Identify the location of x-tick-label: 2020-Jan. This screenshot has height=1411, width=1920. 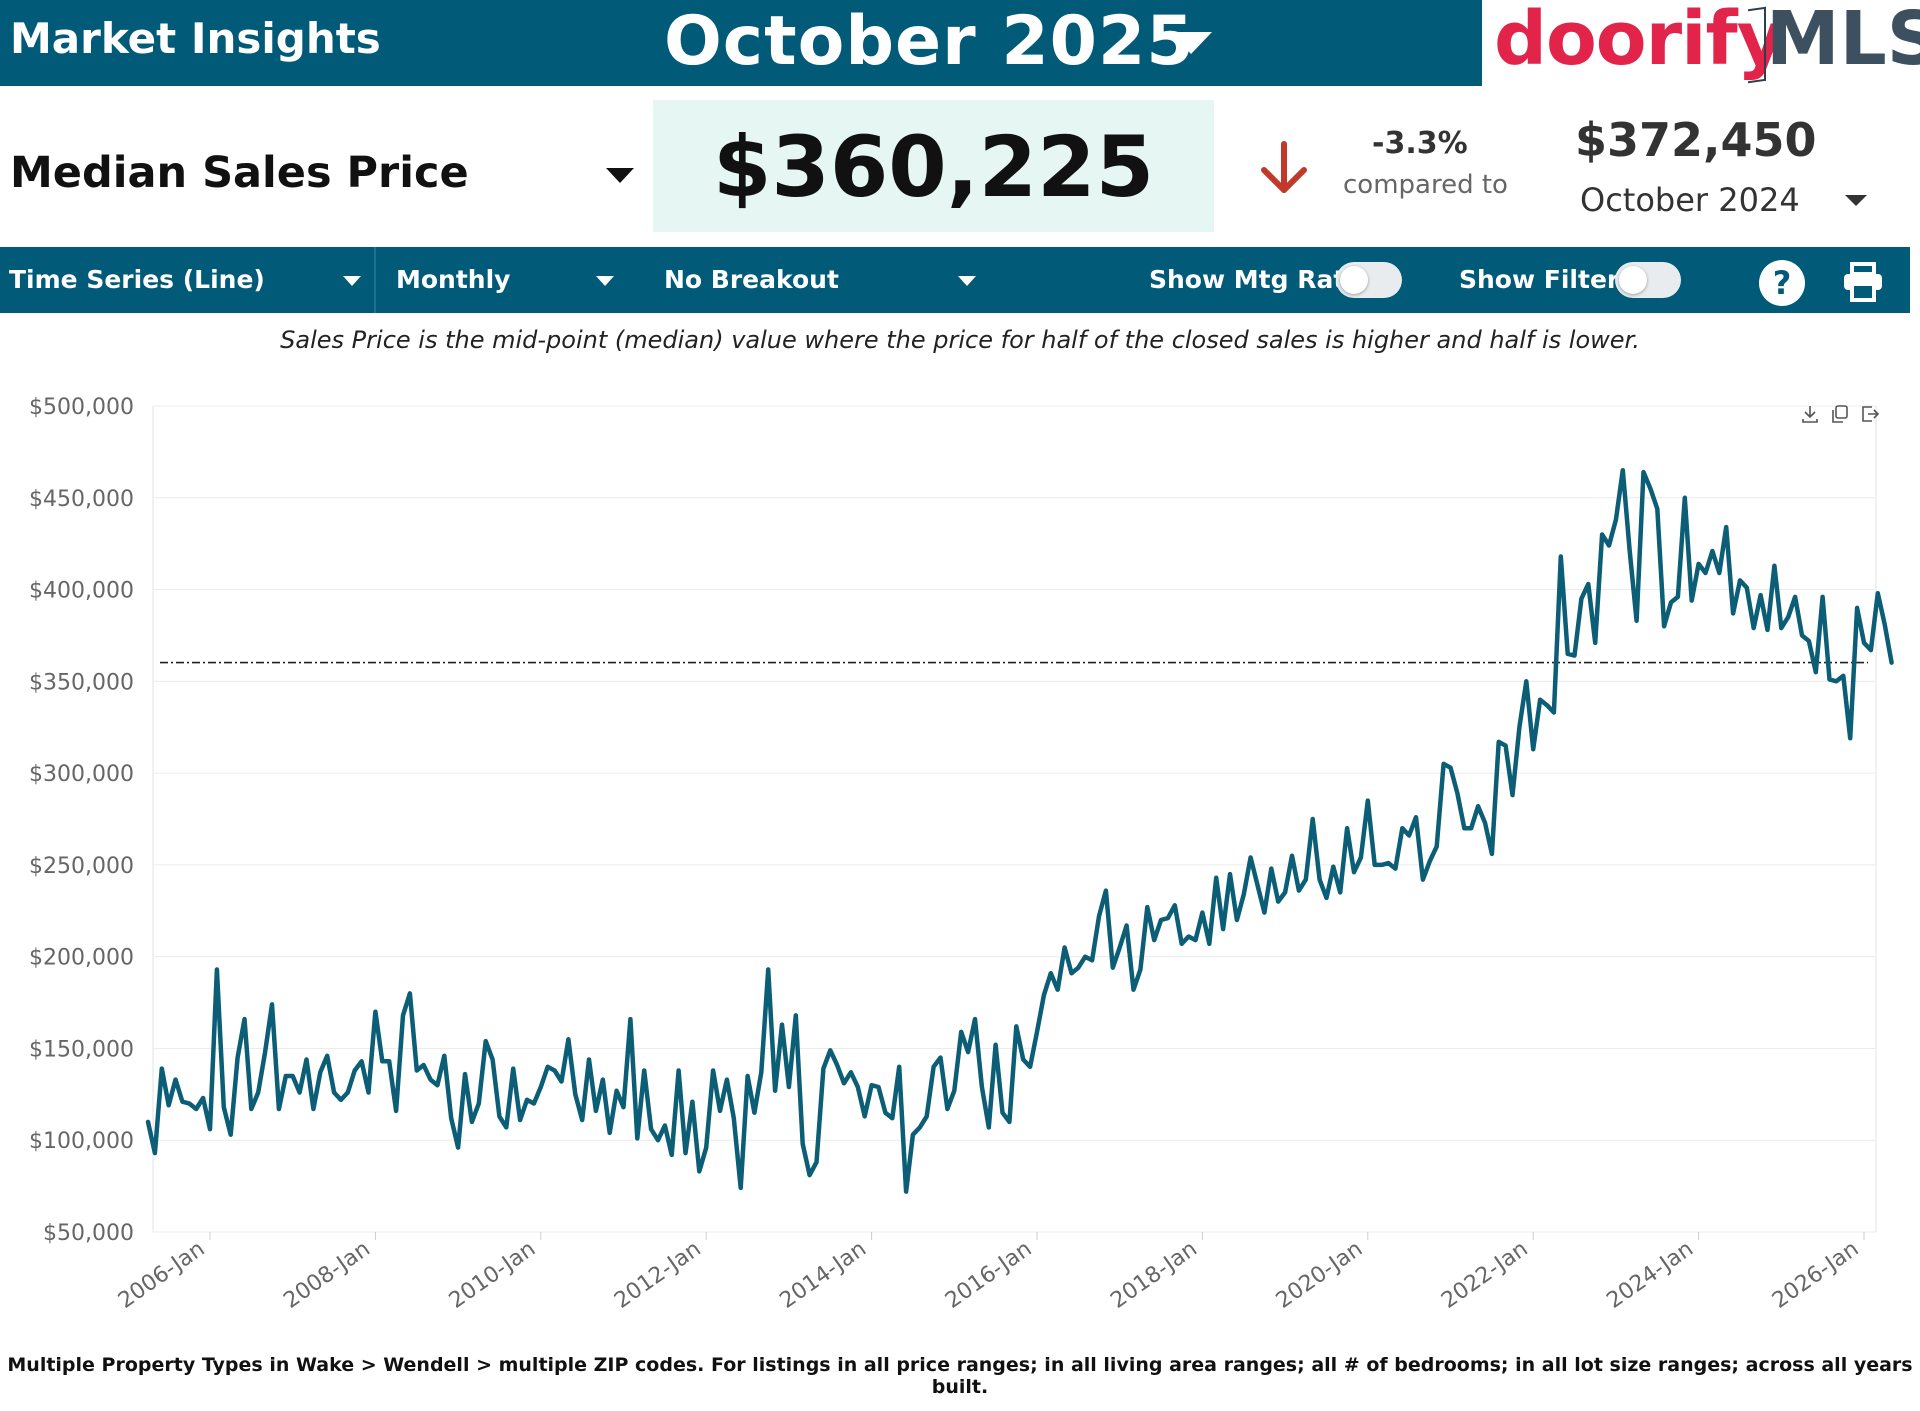
(1319, 1274).